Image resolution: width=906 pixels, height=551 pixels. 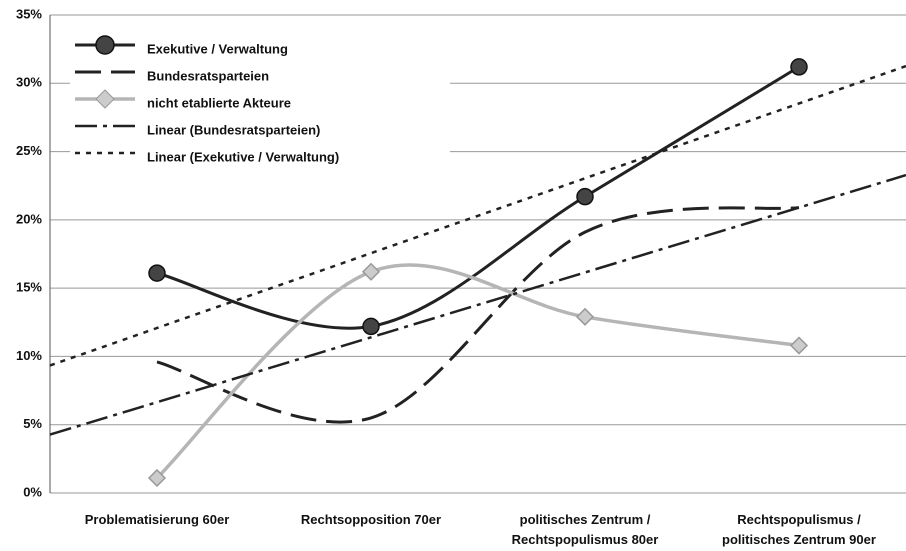 I want to click on legend-label: Exekutive / Verwaltung, so click(x=217, y=48).